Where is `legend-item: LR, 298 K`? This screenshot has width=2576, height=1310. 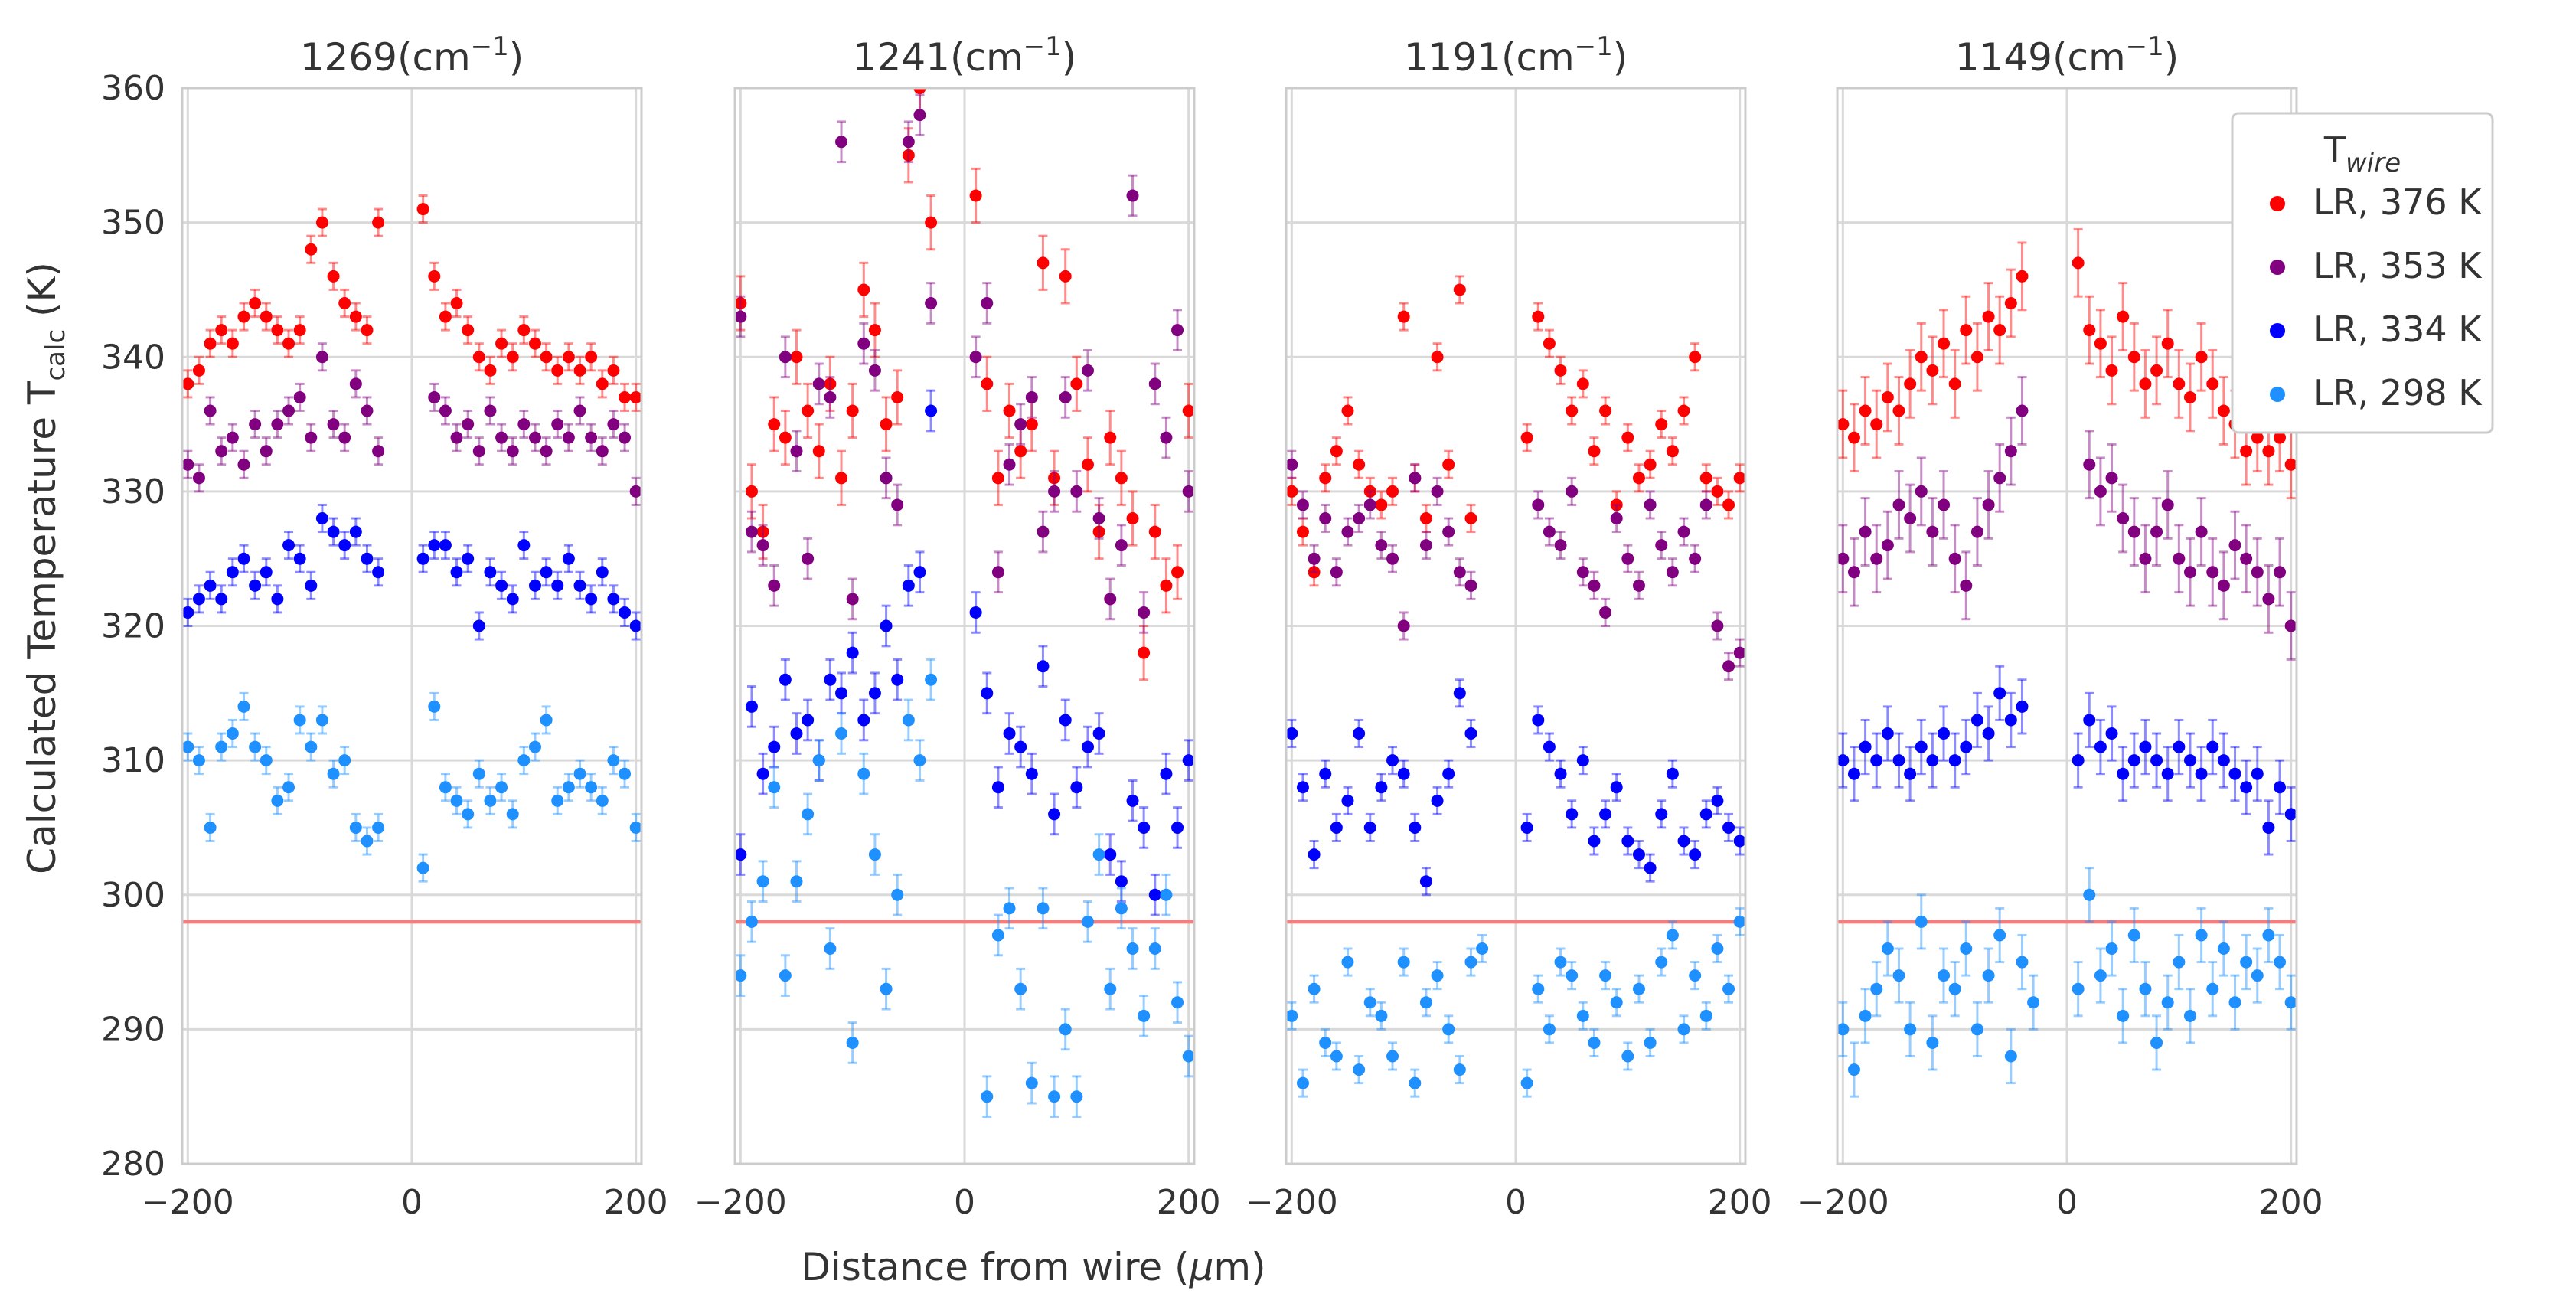
legend-item: LR, 298 K is located at coordinates (2376, 392).